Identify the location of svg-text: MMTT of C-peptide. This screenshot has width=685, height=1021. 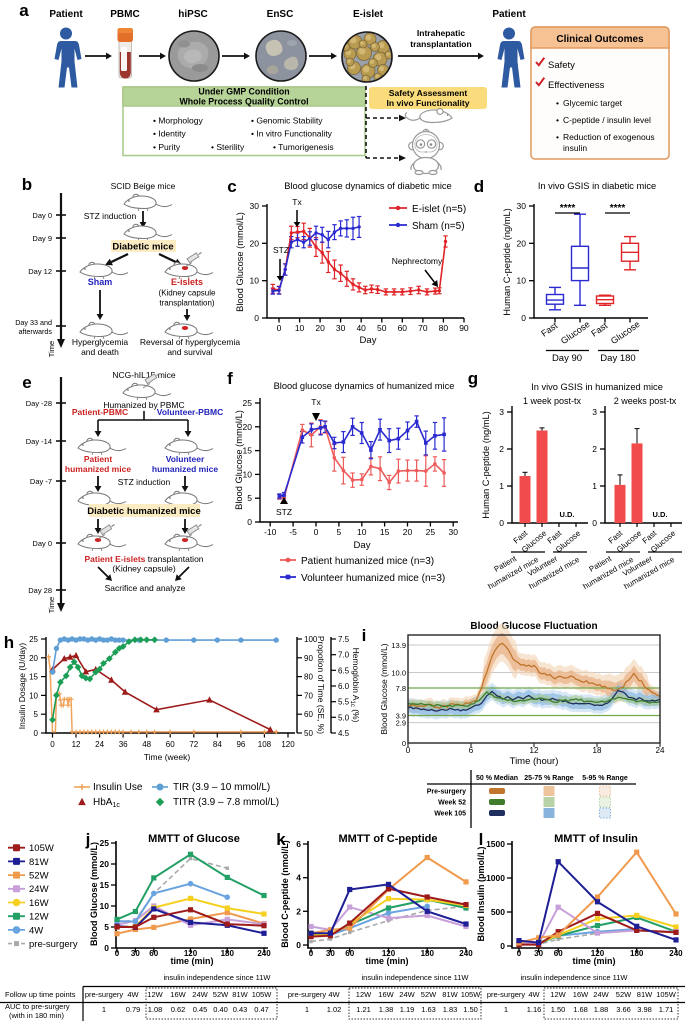
(388, 839).